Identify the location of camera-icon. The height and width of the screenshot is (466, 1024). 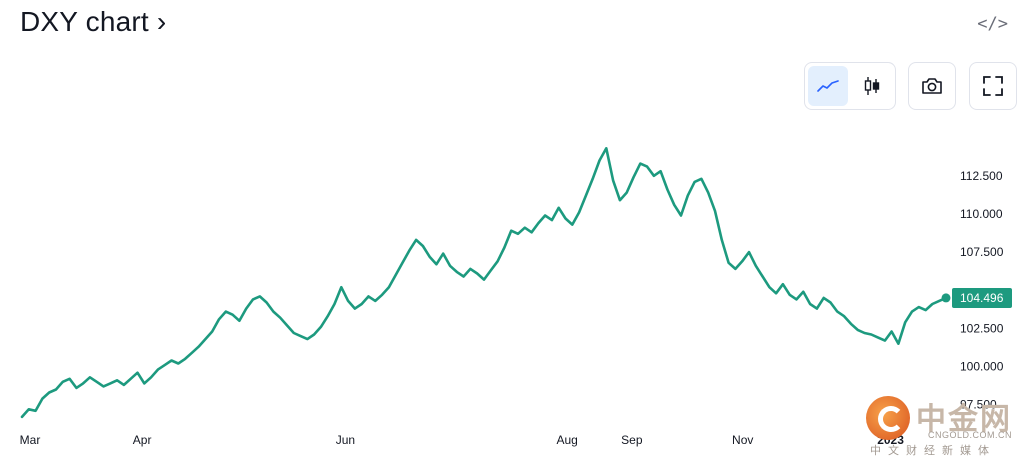
(932, 86).